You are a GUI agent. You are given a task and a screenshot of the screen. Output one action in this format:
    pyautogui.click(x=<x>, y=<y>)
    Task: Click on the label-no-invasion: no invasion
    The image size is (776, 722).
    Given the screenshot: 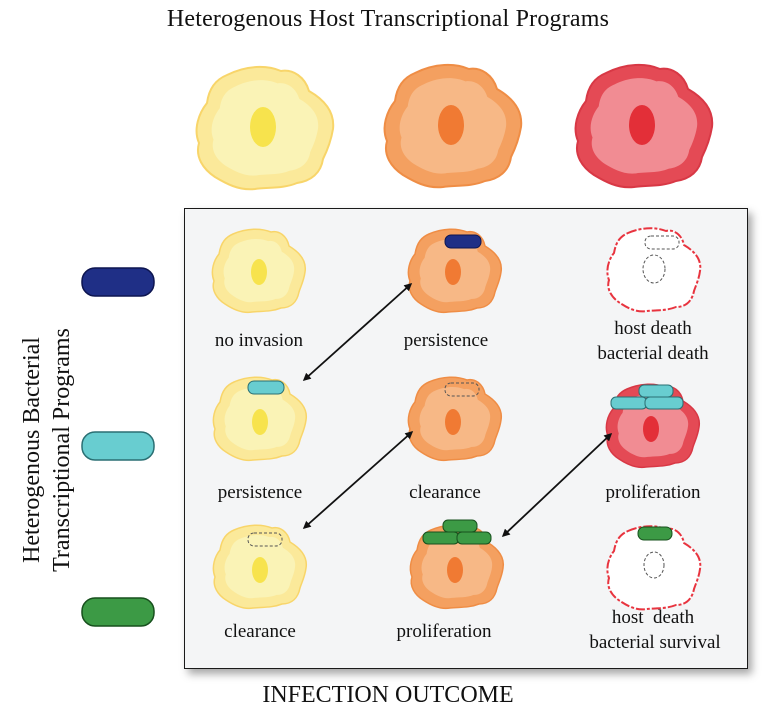 What is the action you would take?
    pyautogui.click(x=259, y=340)
    